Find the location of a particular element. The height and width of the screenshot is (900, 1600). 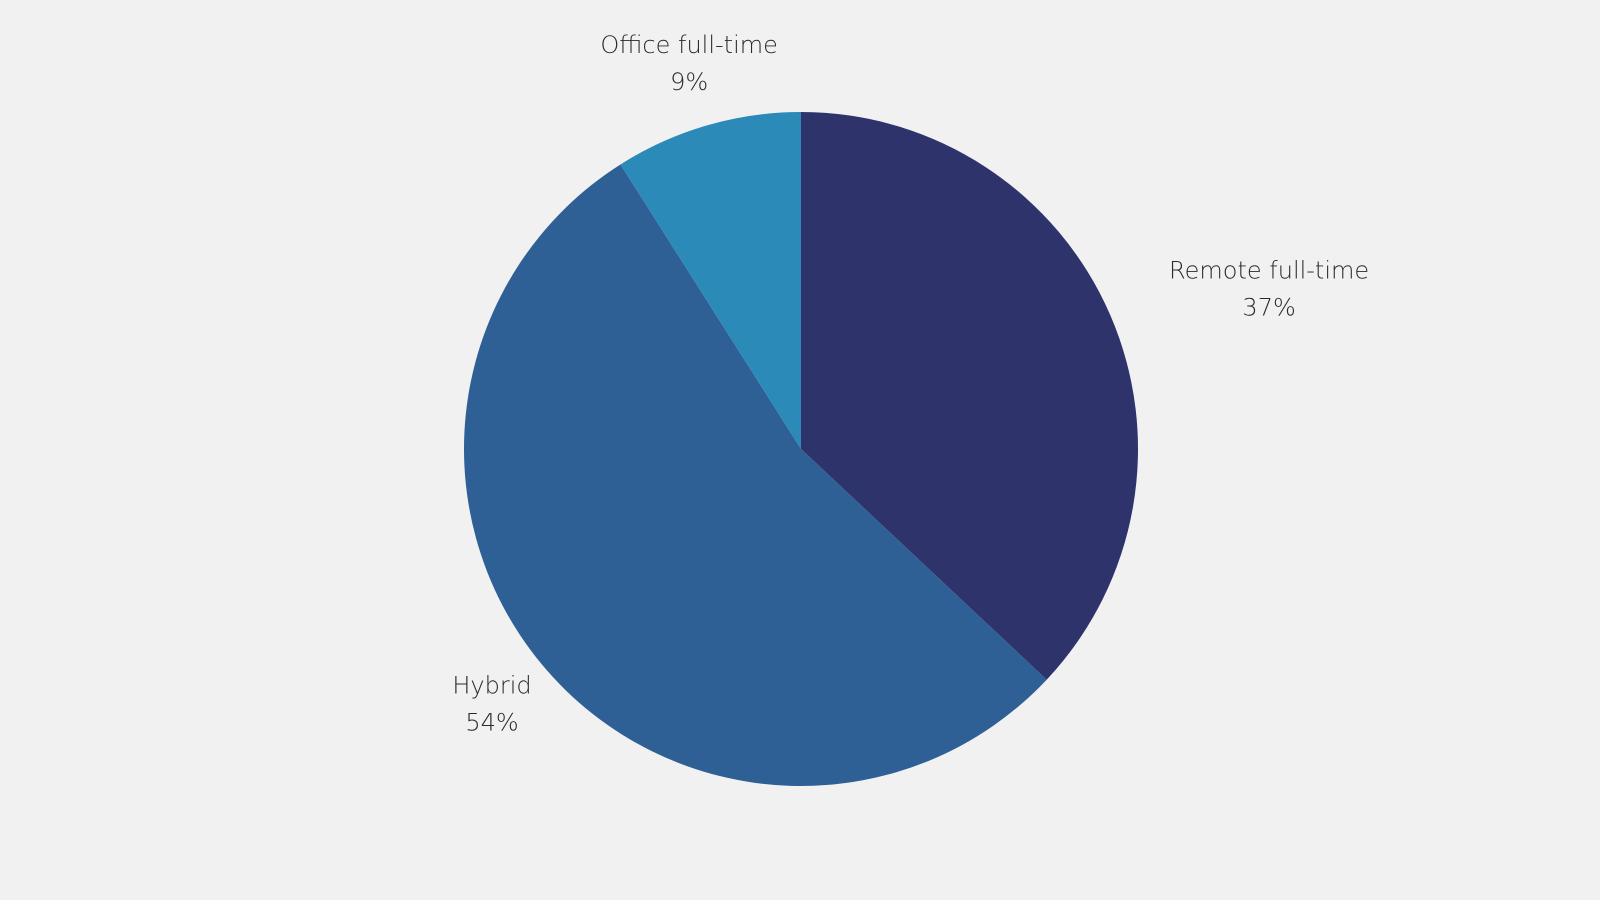

slice-label: Hybrid is located at coordinates (491, 686).